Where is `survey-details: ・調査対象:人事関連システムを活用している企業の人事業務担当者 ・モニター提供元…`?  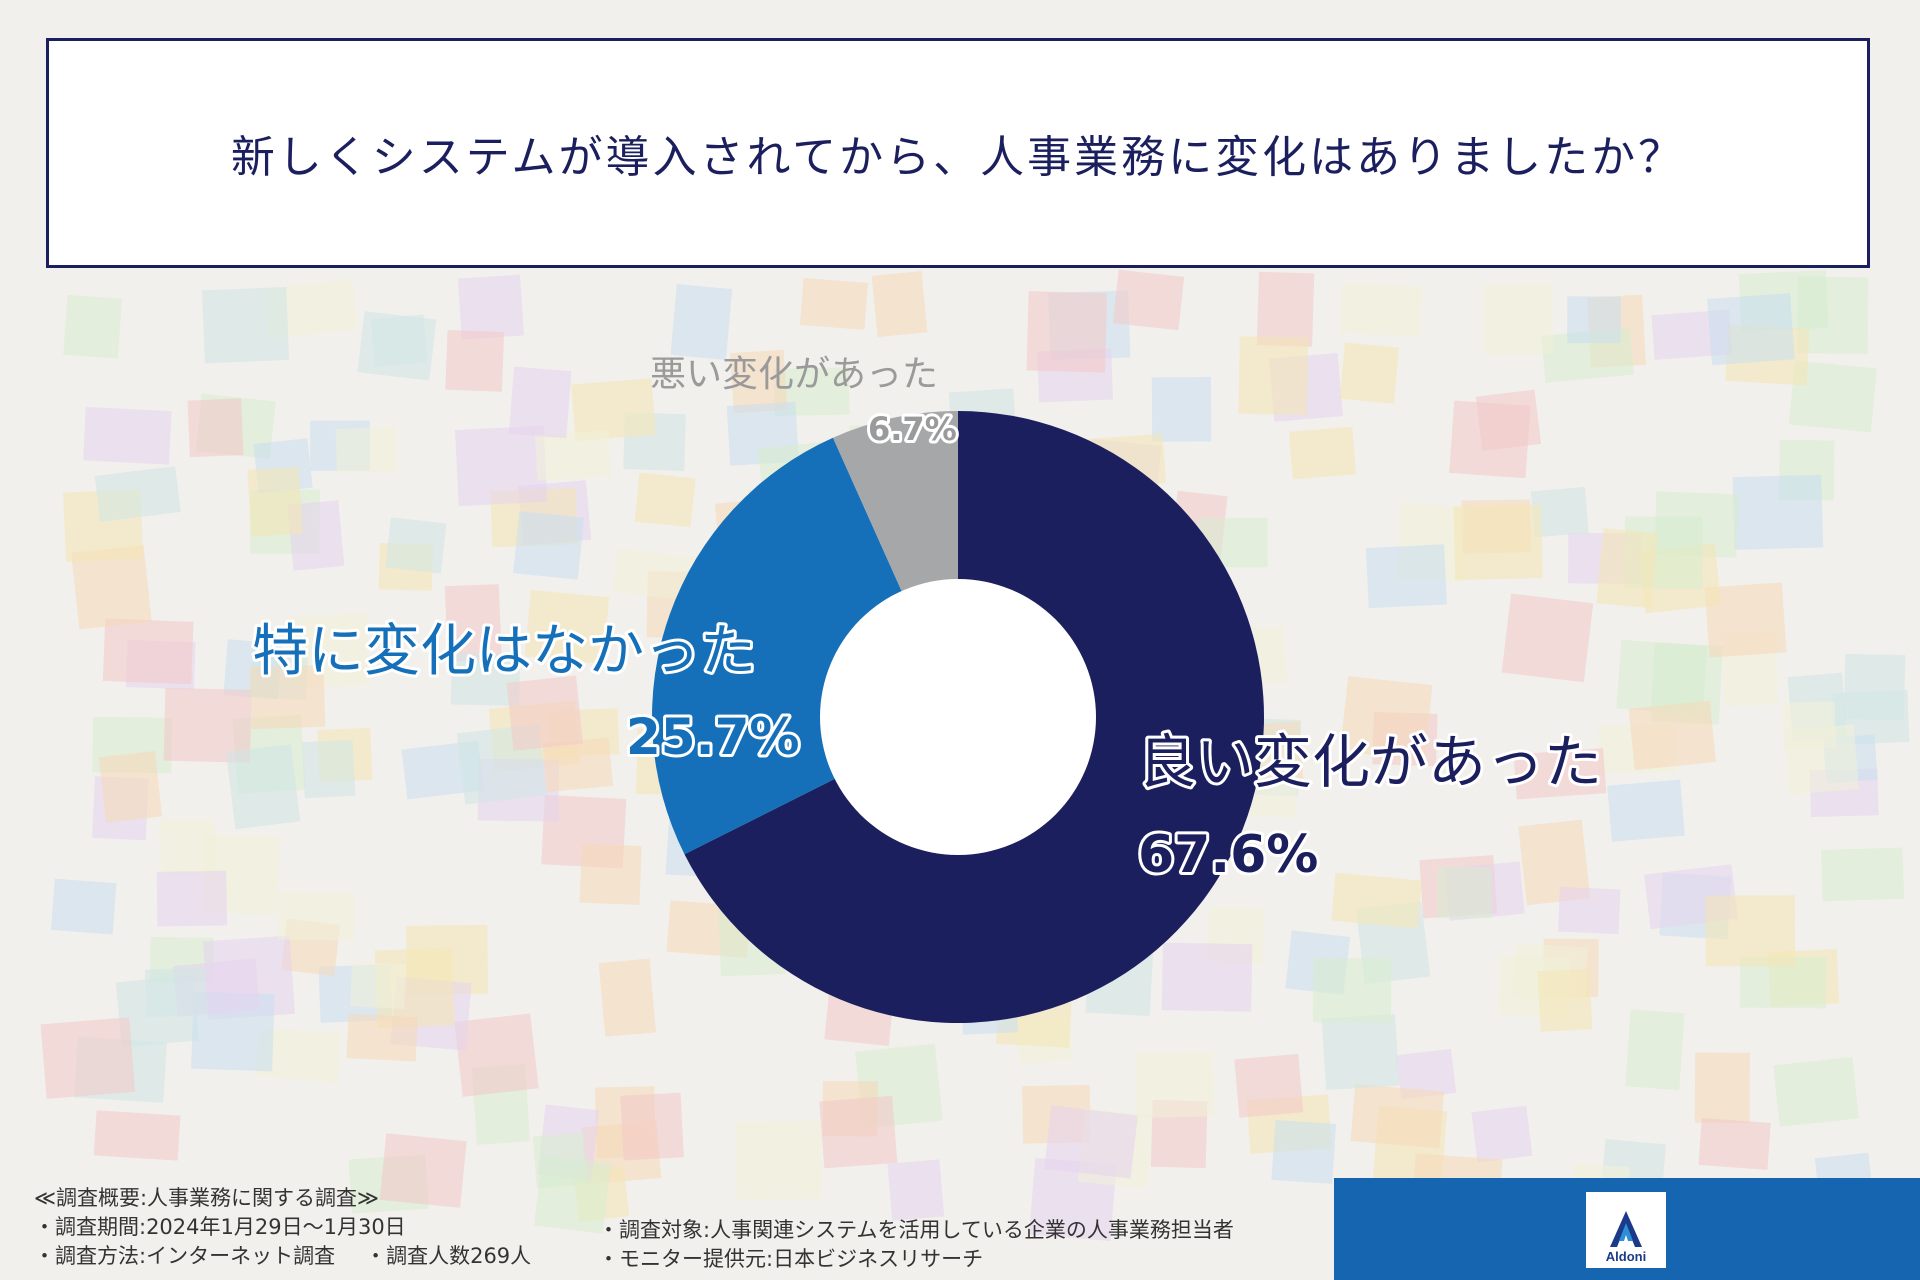
survey-details: ・調査対象:人事関連システムを活用している企業の人事業務担当者 ・モニター提供元… is located at coordinates (916, 1245).